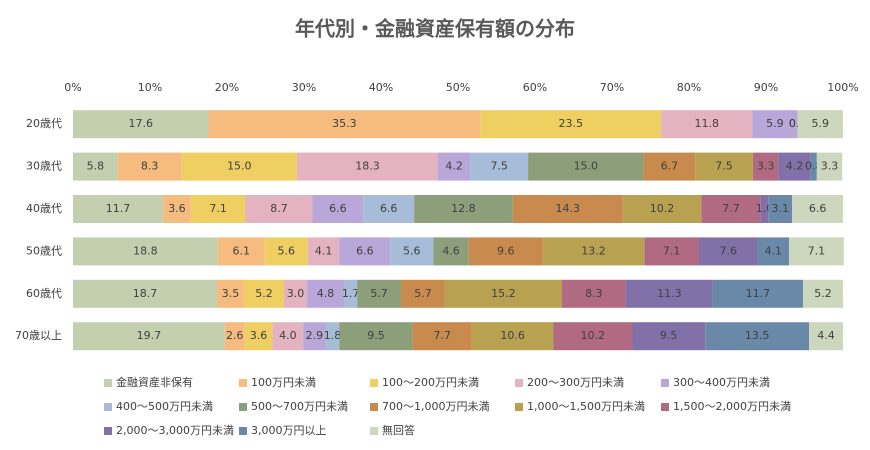 This screenshot has height=450, width=870. I want to click on data-label: 2.6, so click(235, 335).